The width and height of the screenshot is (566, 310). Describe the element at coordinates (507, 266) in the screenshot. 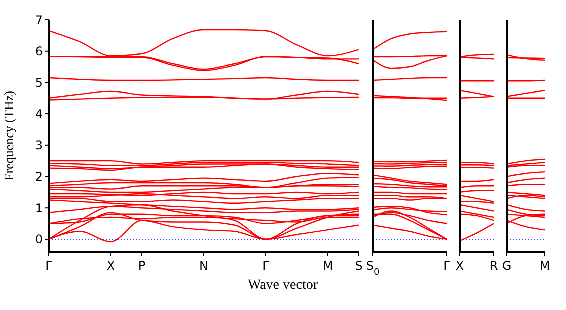

I see `x-tick-label: G` at that location.